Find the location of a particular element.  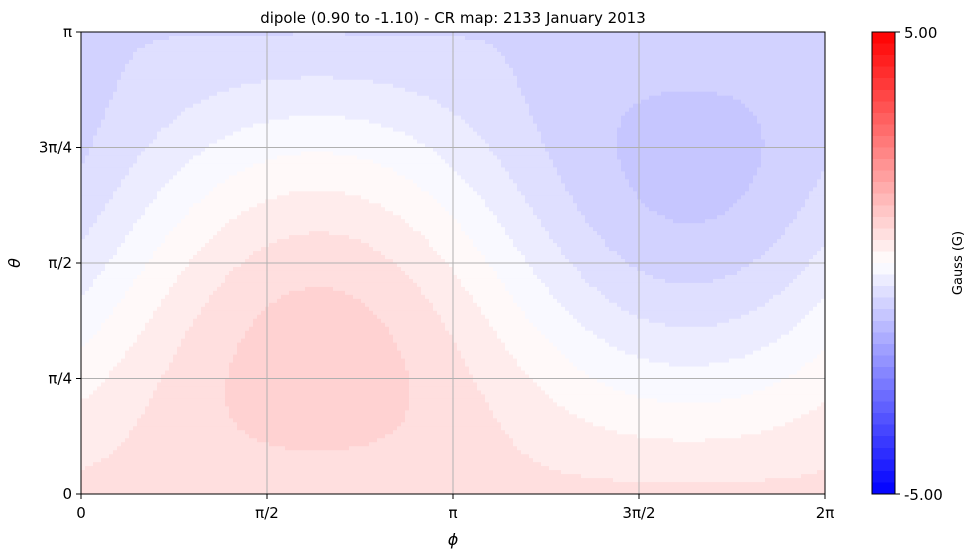

x-tick-label: 0 is located at coordinates (81, 513).